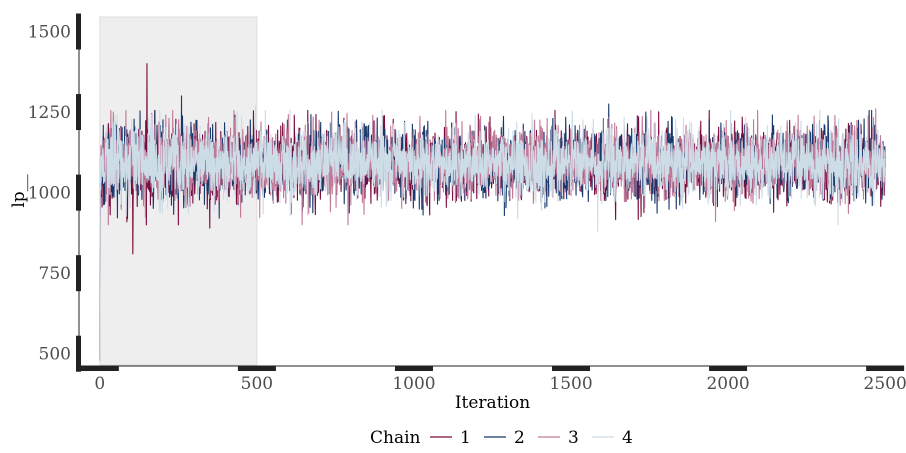  I want to click on x-tick-label: 1500, so click(570, 384).